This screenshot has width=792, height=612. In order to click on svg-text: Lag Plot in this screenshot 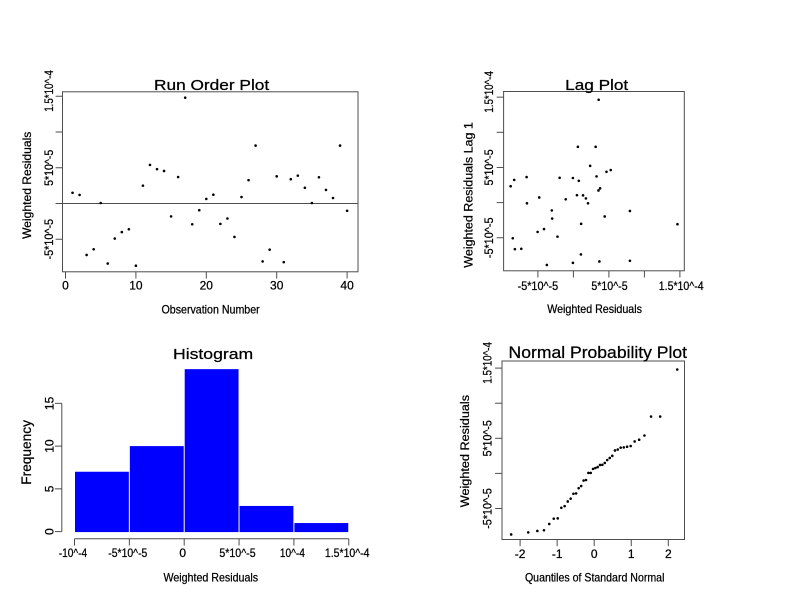, I will do `click(597, 85)`.